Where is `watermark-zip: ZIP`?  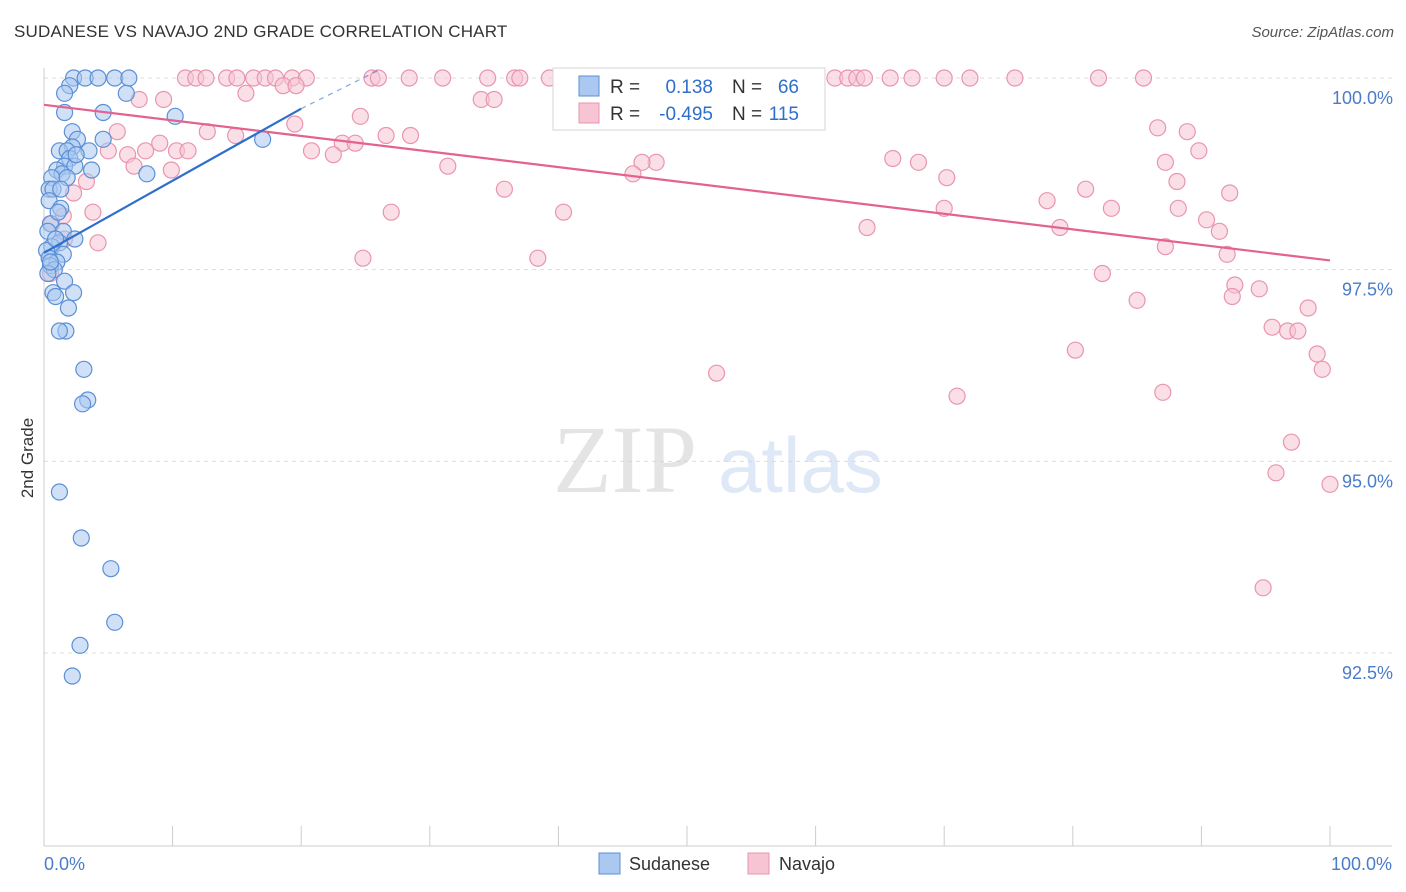
watermark-zip: ZIP is located at coordinates (625, 459).